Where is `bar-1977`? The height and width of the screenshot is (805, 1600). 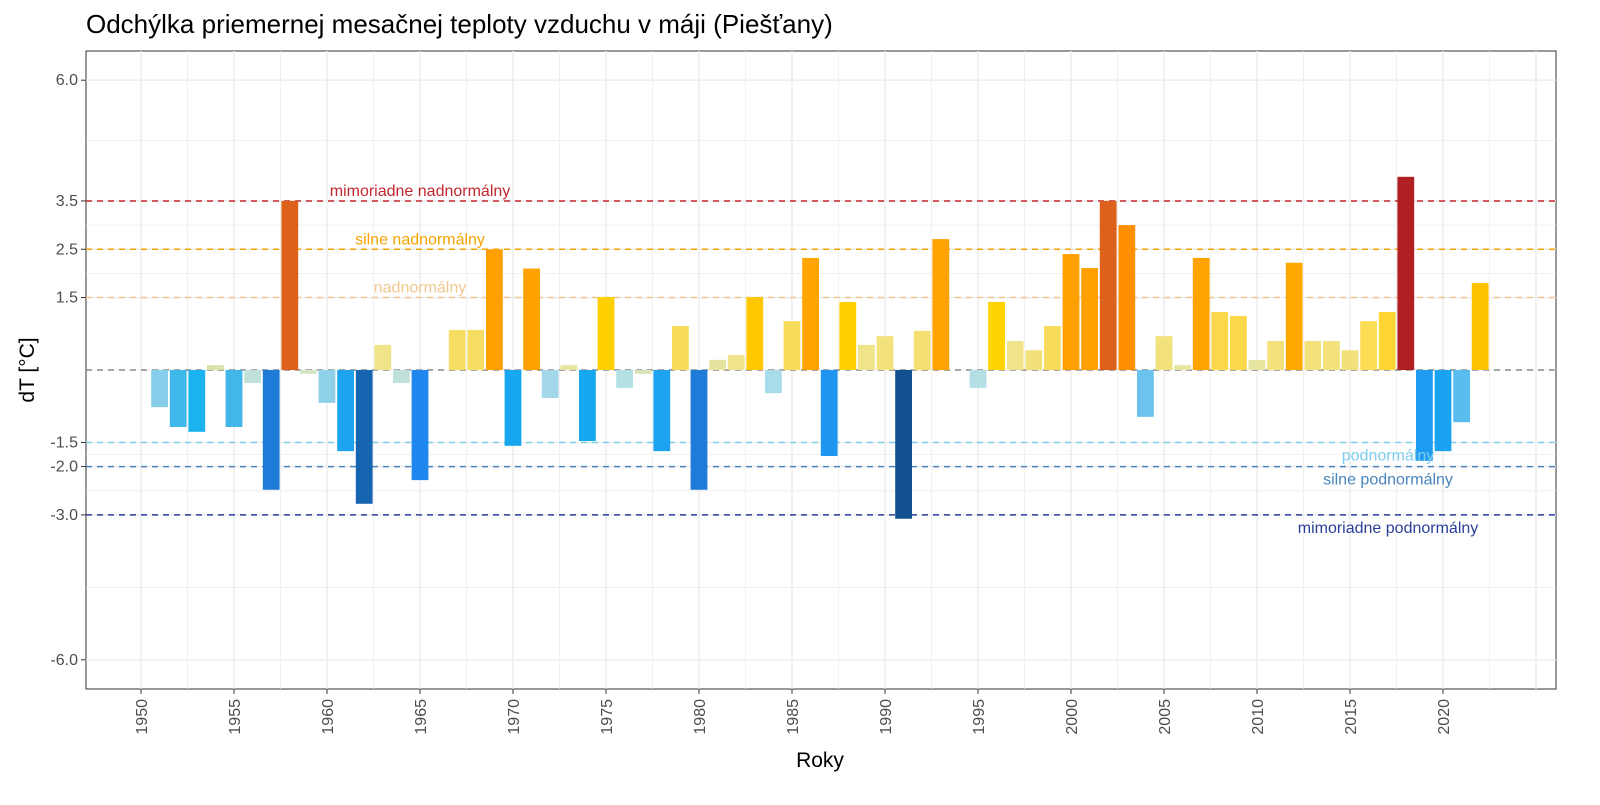 bar-1977 is located at coordinates (643, 372).